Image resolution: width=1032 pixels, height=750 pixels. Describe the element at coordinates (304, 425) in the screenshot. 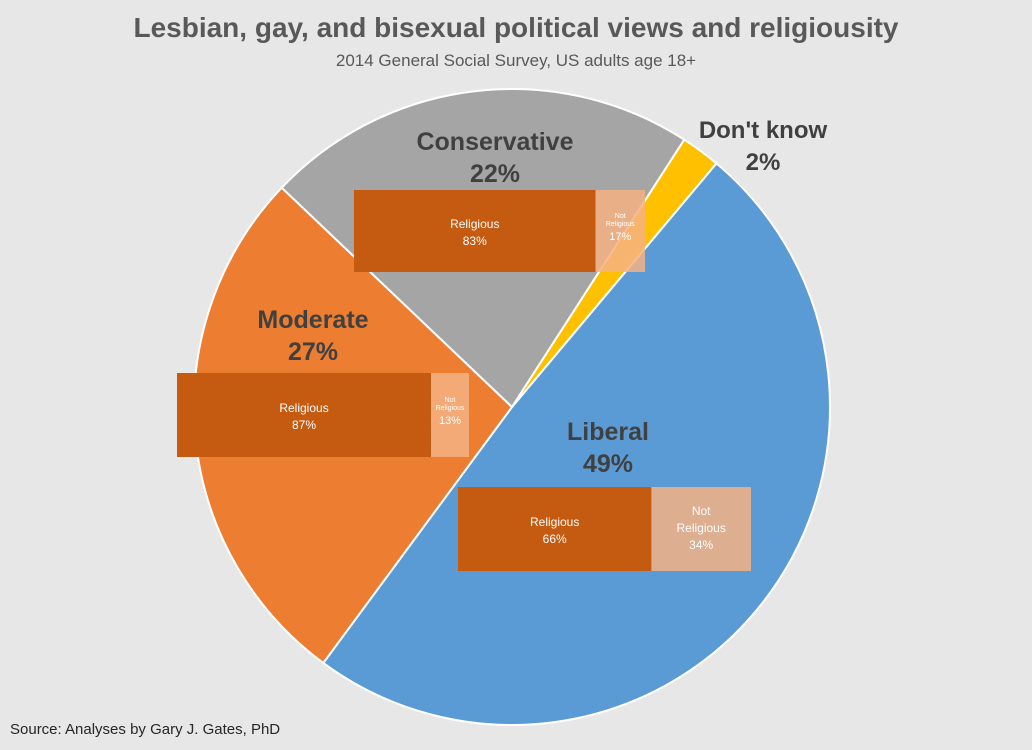

I see `bar-religious-value-moderate: 87%` at that location.